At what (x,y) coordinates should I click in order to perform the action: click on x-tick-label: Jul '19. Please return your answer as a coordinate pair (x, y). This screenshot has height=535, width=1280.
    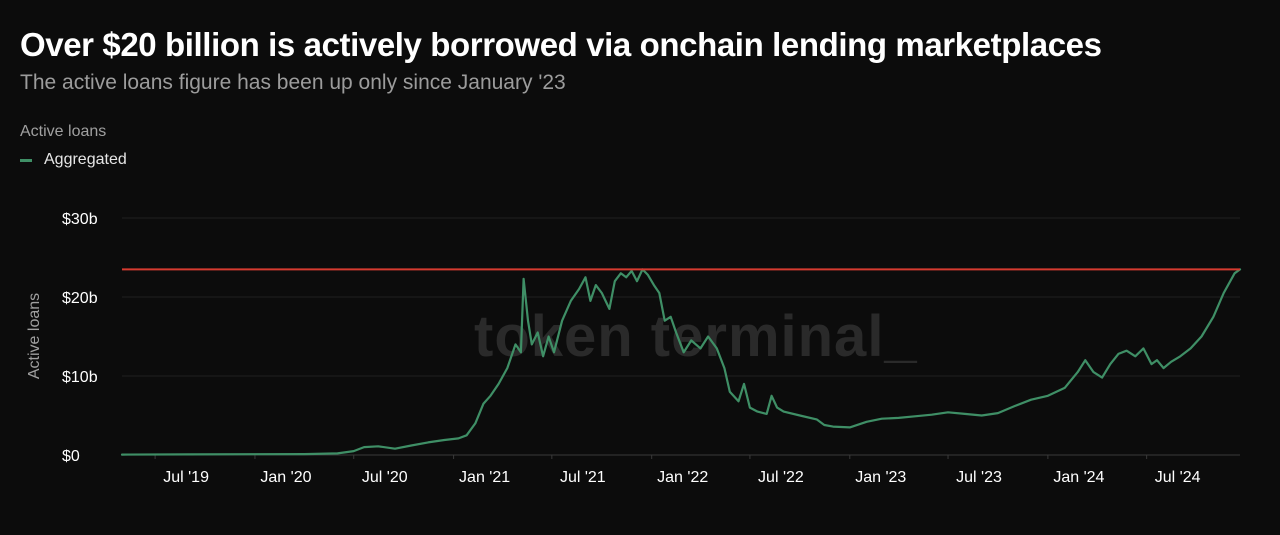
    Looking at the image, I should click on (186, 477).